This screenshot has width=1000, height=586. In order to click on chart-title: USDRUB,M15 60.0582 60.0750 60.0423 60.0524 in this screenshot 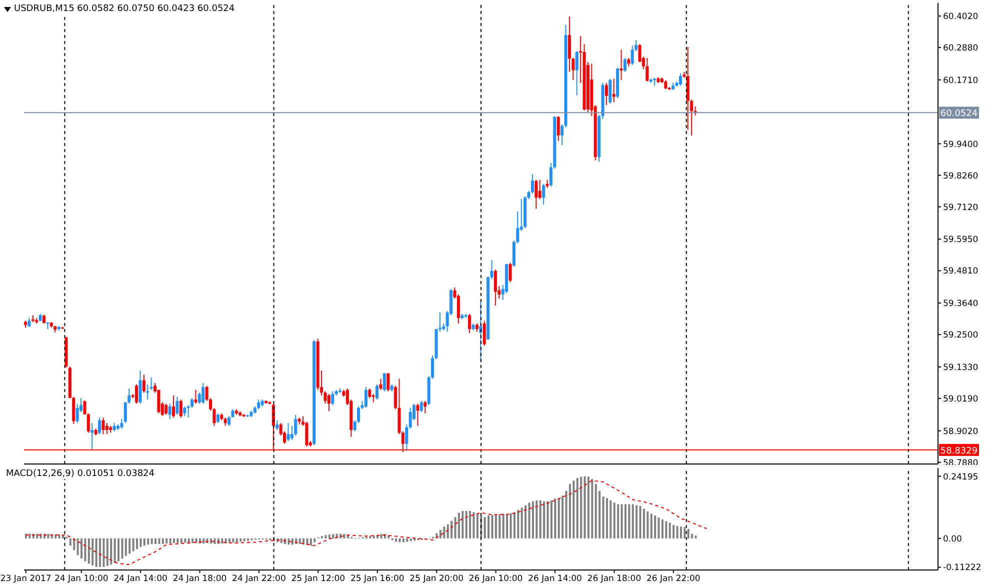, I will do `click(124, 9)`.